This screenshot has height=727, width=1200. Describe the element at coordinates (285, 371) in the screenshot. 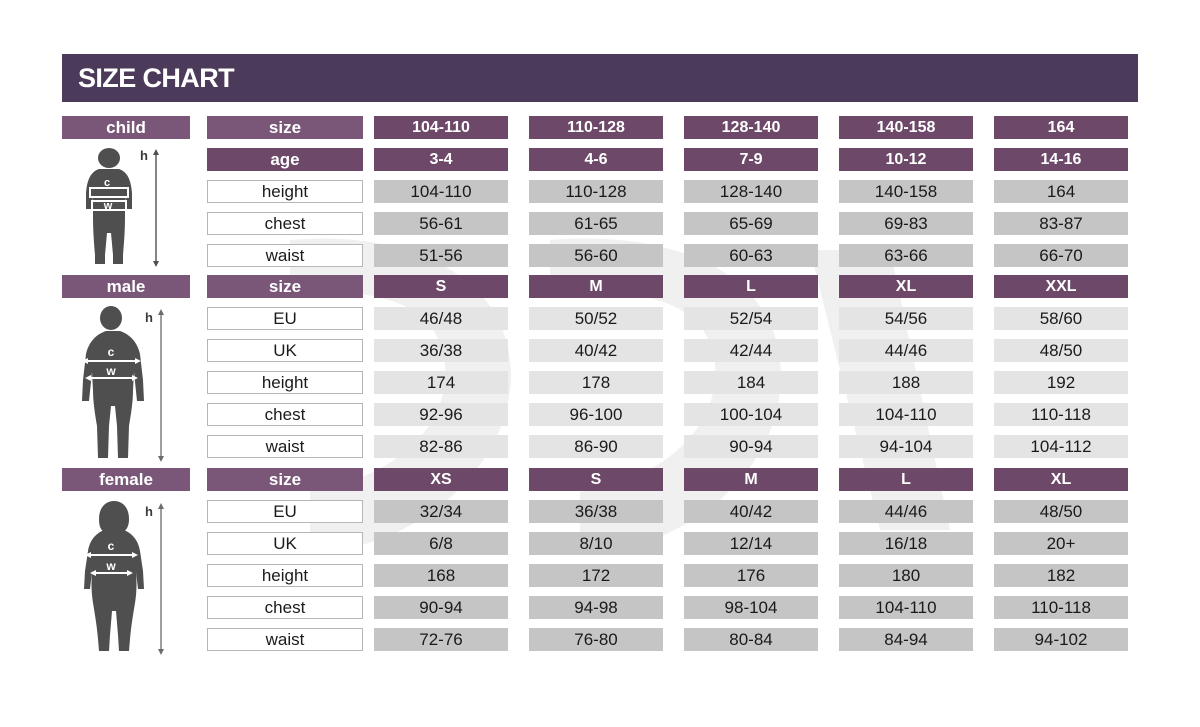

I see `row-label-column-male: size EU UK height chest waist` at that location.